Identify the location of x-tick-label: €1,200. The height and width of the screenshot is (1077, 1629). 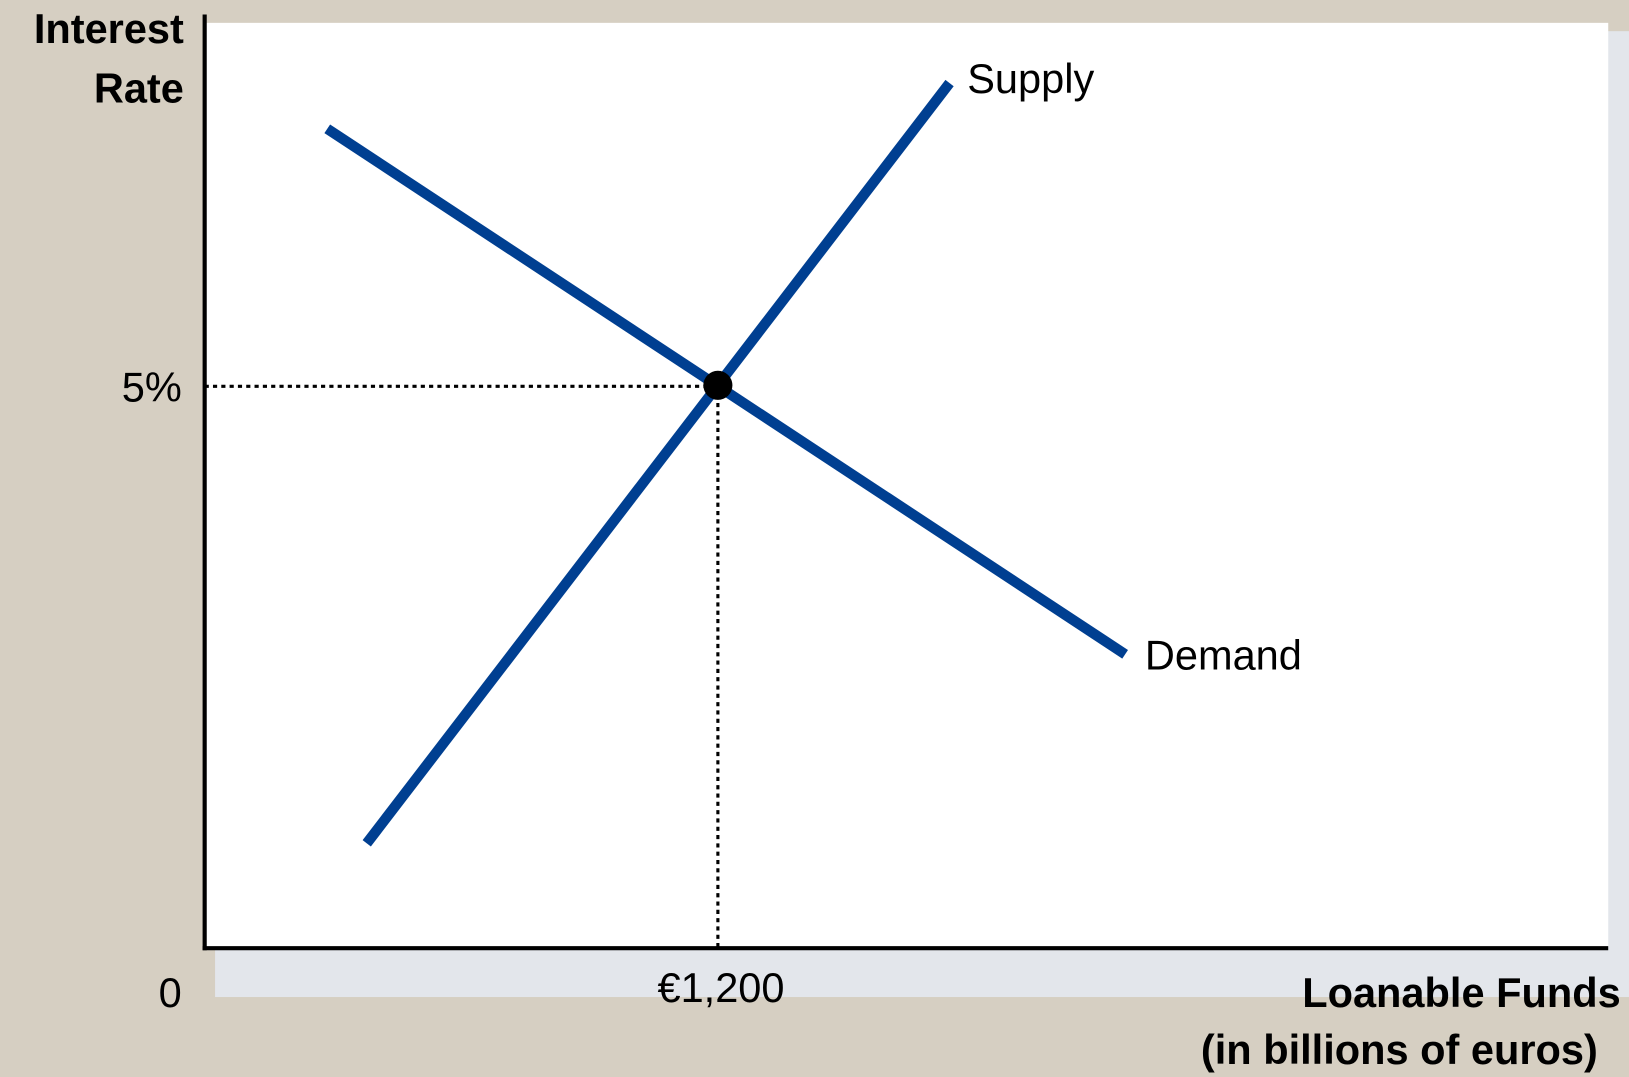
(720, 987).